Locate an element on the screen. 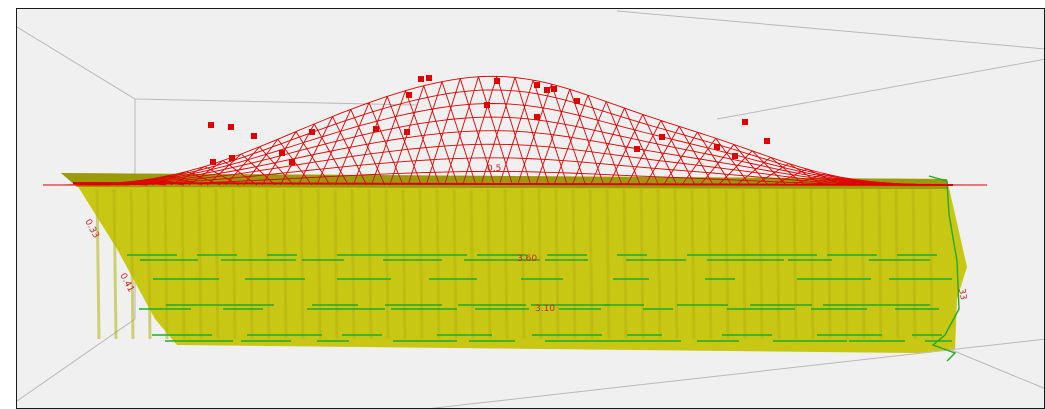 Image resolution: width=1045 pixels, height=409 pixels. contour-edge-right is located at coordinates (944, 268).